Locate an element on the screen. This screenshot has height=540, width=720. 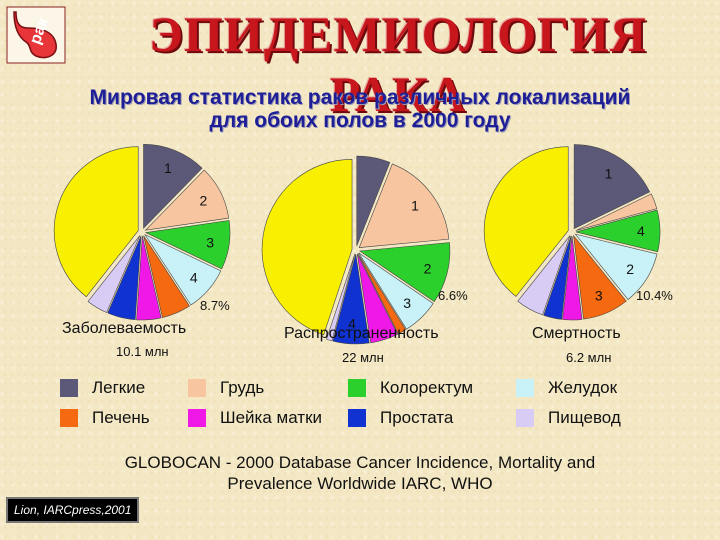
legend-label: Пищевод is located at coordinates (584, 417).